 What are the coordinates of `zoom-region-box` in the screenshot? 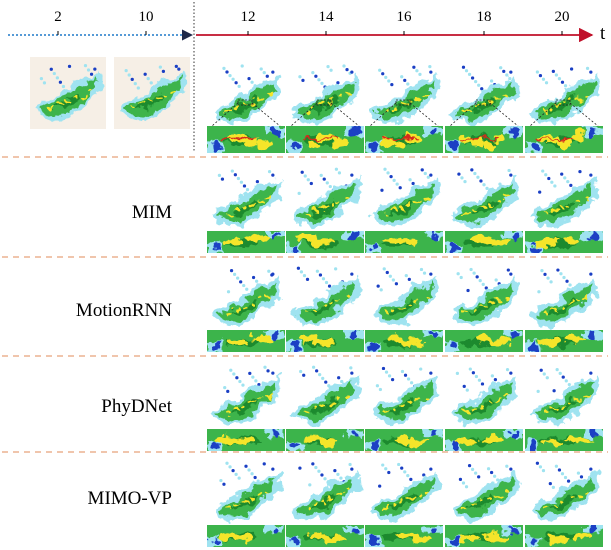 It's located at (324, 102).